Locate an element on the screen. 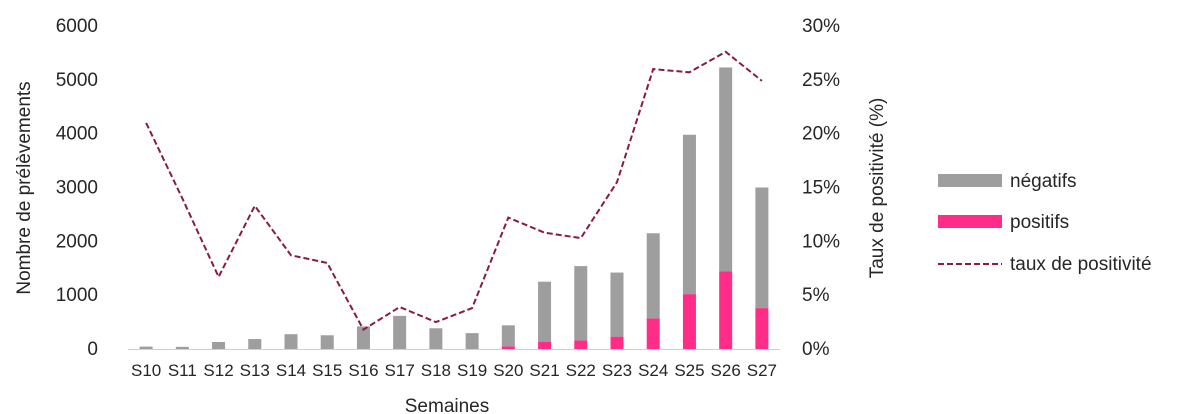 The height and width of the screenshot is (414, 1192). y-tick-label: 1000 is located at coordinates (77, 295).